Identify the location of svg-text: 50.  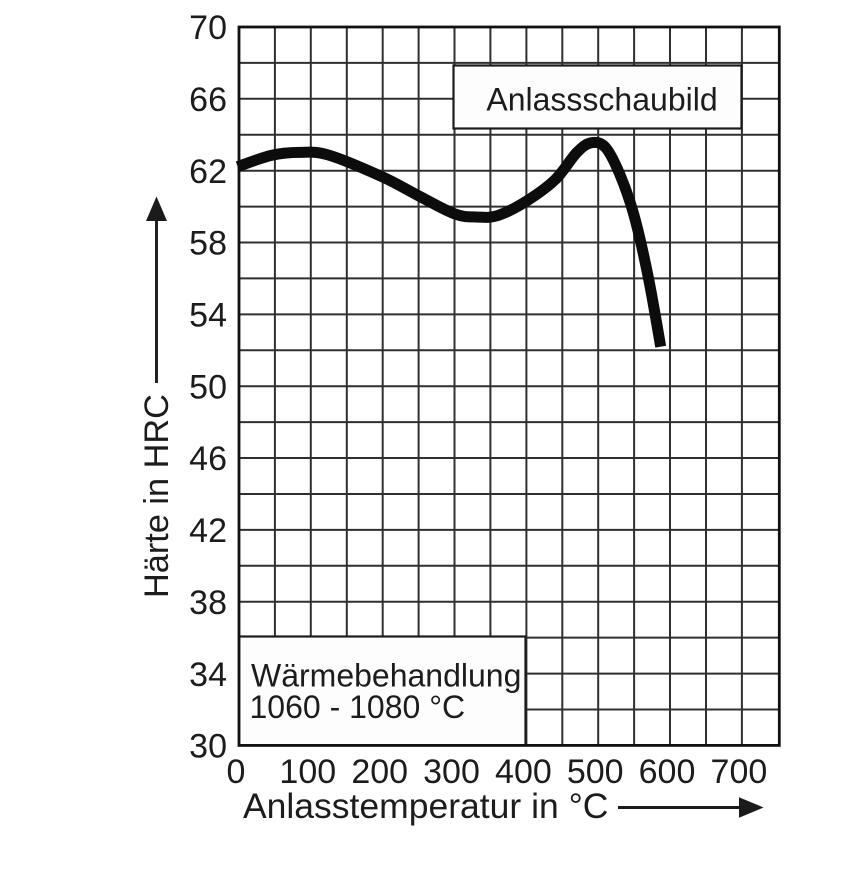
(208, 387).